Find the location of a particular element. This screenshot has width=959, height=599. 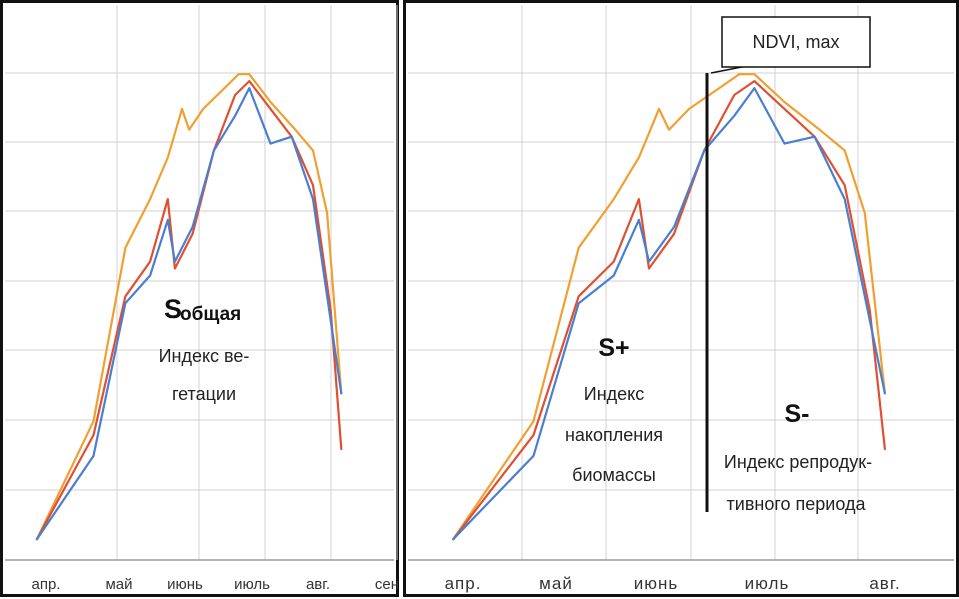

callout-text: NDVI, max is located at coordinates (795, 42).